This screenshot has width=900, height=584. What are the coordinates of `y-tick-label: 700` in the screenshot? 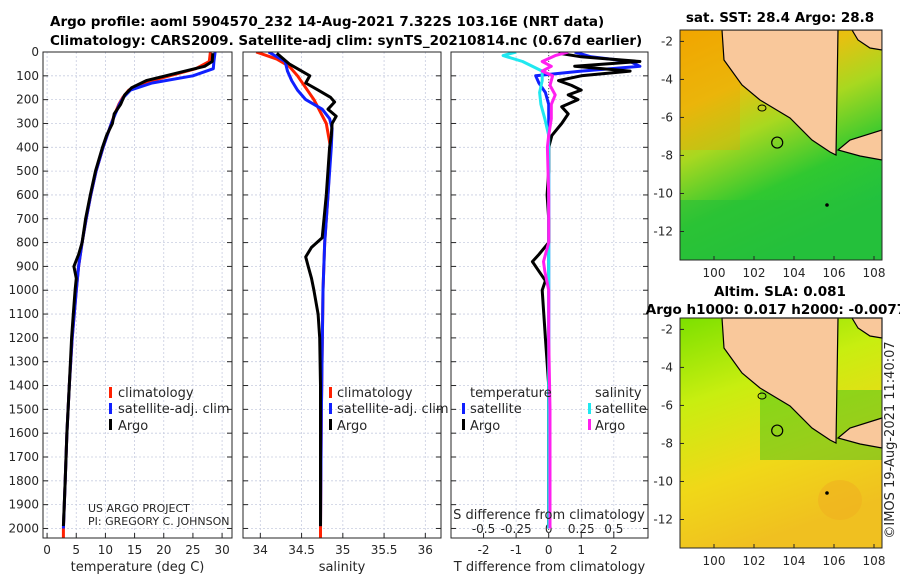 It's located at (27, 219).